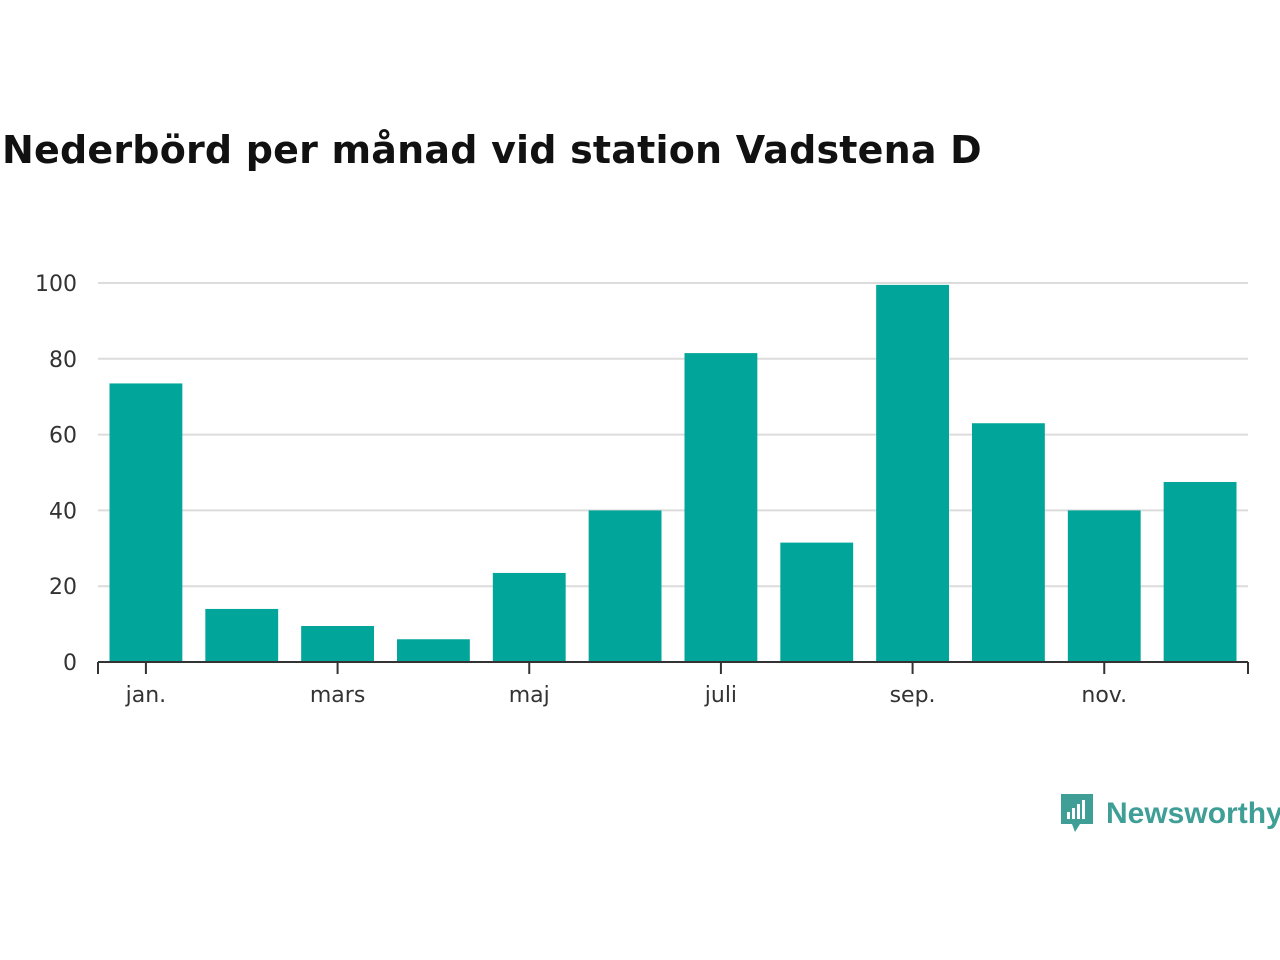  What do you see at coordinates (56, 474) in the screenshot?
I see `y-axis-tick-labels: 0 20 40 60 80 100` at bounding box center [56, 474].